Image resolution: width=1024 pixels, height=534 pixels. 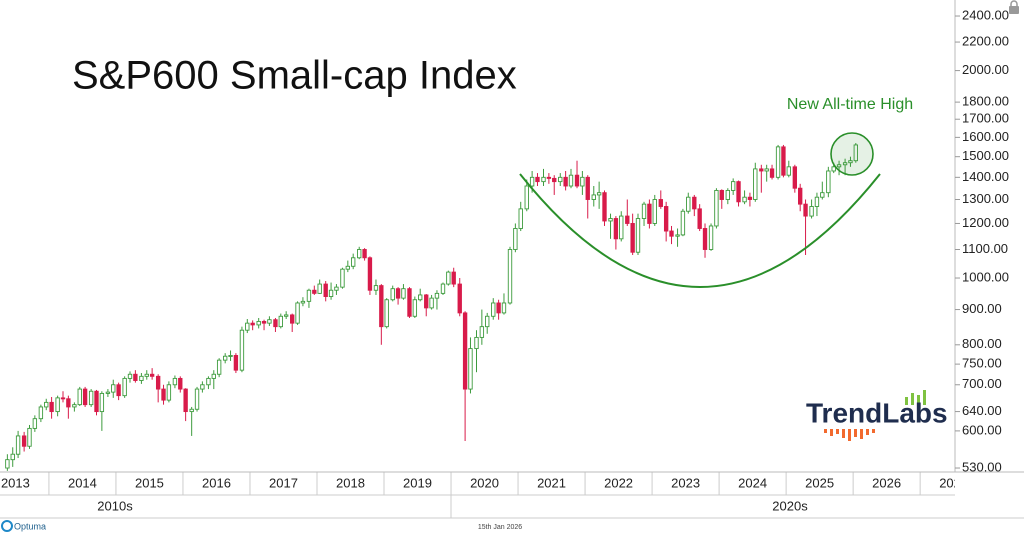 I want to click on x-group-label: 2010s, so click(x=115, y=505).